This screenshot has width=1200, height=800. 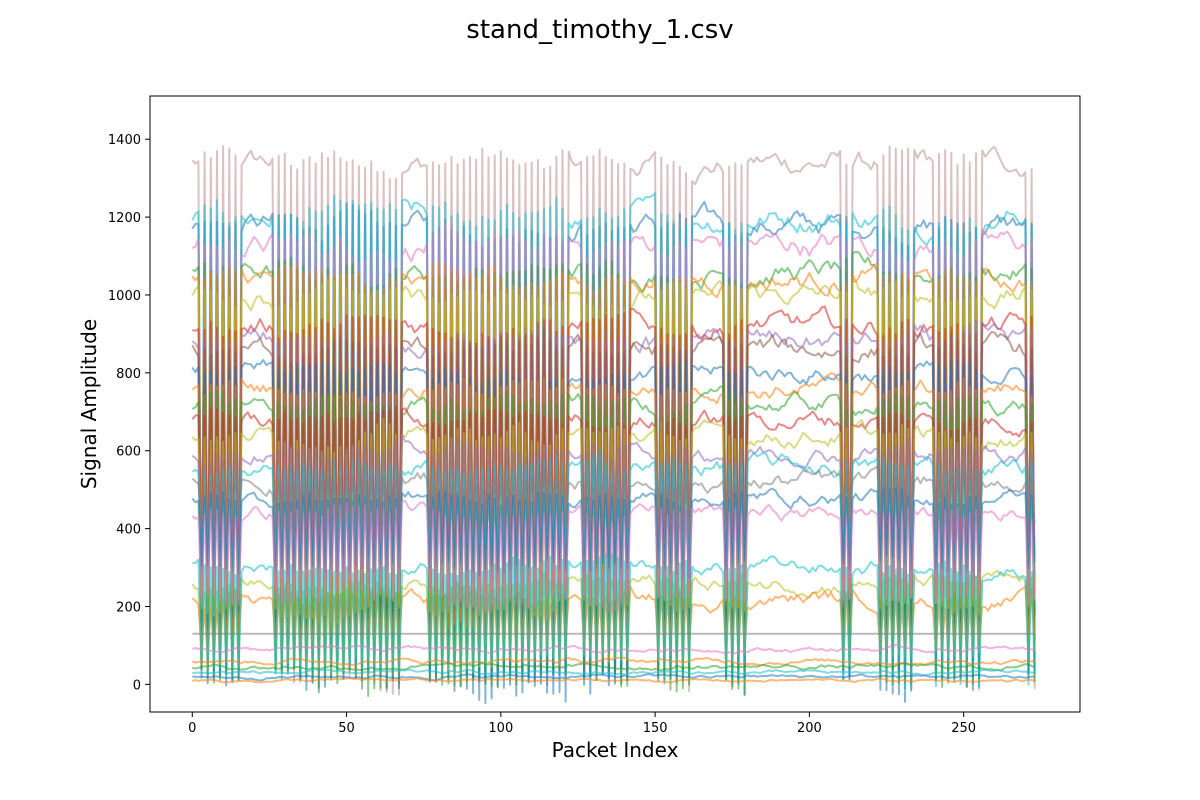 What do you see at coordinates (129, 413) in the screenshot?
I see `y-axis: 0 200 400 600 800 1000 1200 1400` at bounding box center [129, 413].